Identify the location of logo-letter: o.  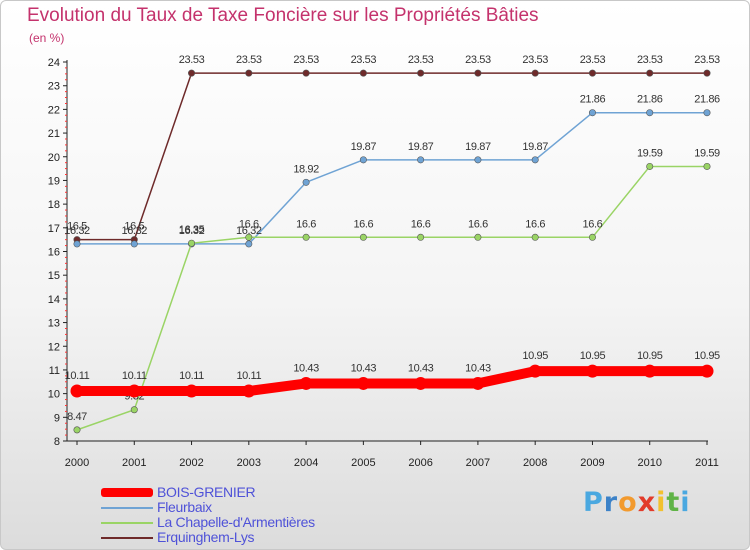
(628, 502).